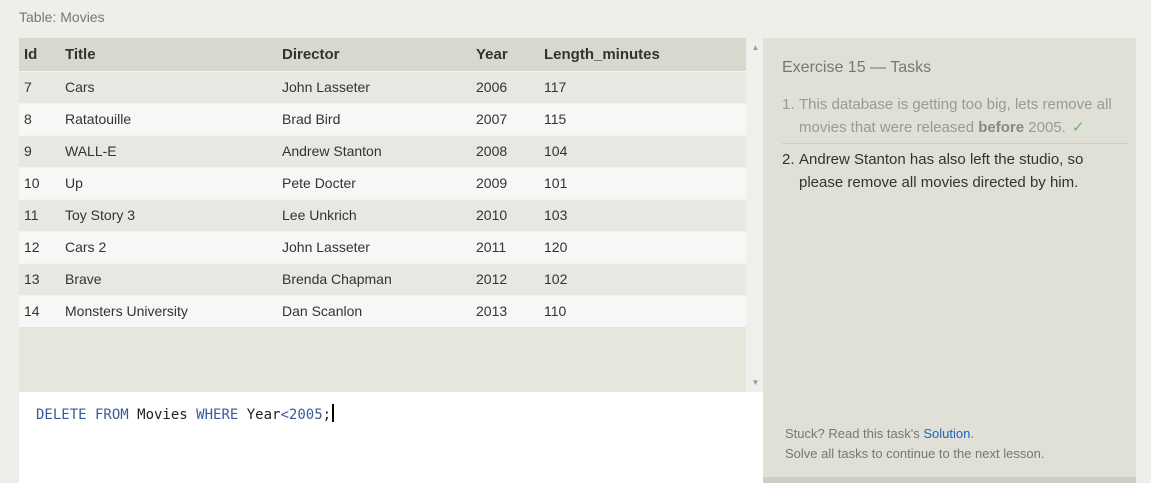 This screenshot has height=483, width=1151. Describe the element at coordinates (80, 87) in the screenshot. I see `cell-title: Cars` at that location.